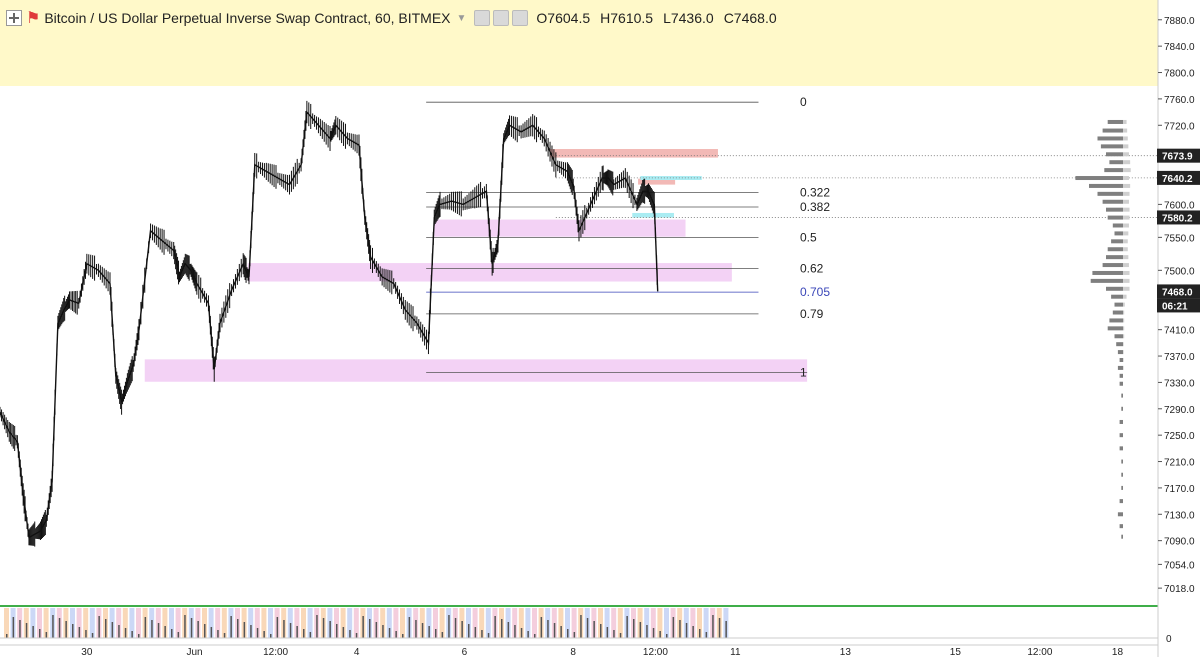 The height and width of the screenshot is (657, 1200). What do you see at coordinates (275, 652) in the screenshot?
I see `time-tick-label: 12:00` at bounding box center [275, 652].